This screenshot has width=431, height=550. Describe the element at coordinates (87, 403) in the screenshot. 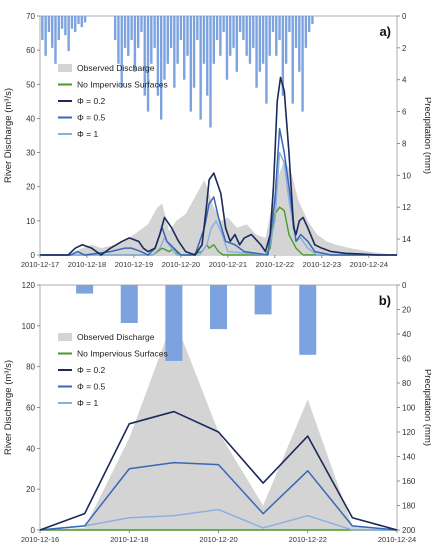

I see `legend-label-phi-1: Φ = 1` at that location.